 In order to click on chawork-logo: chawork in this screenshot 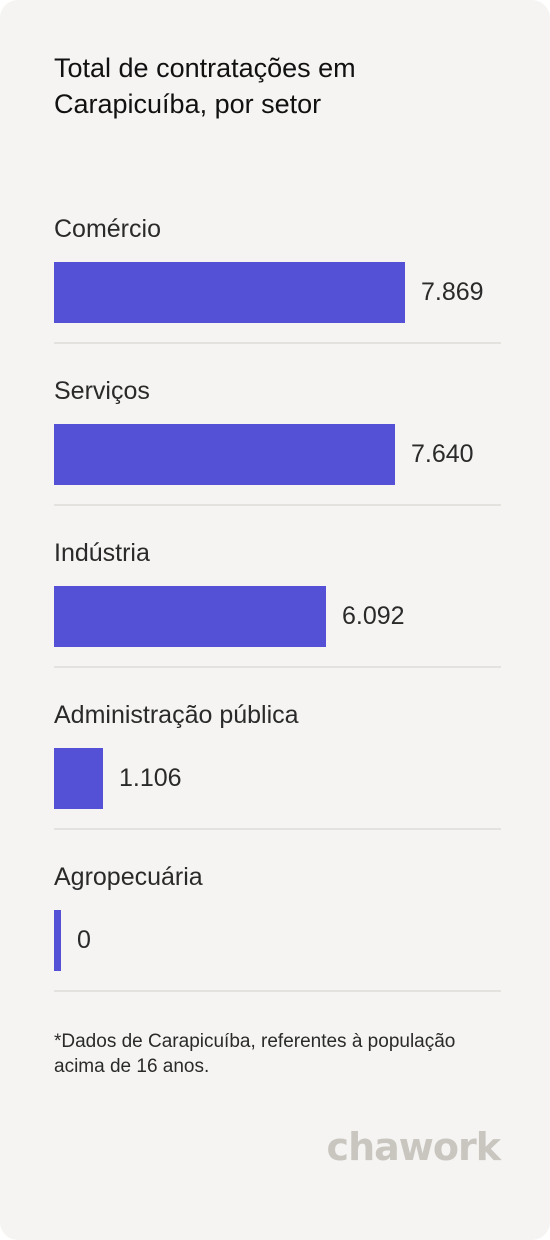, I will do `click(414, 1147)`.